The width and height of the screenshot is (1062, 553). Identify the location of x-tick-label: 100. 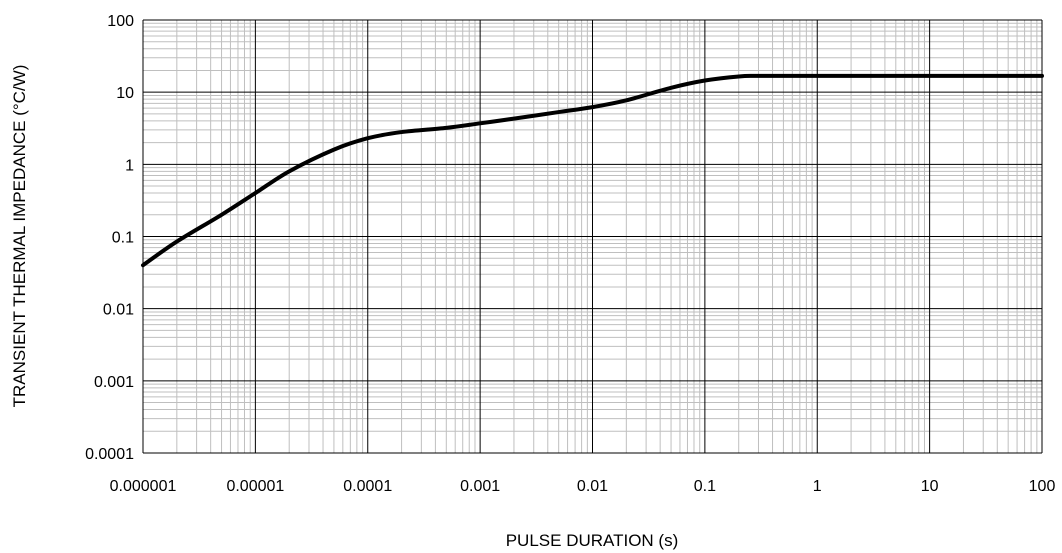
(1042, 486).